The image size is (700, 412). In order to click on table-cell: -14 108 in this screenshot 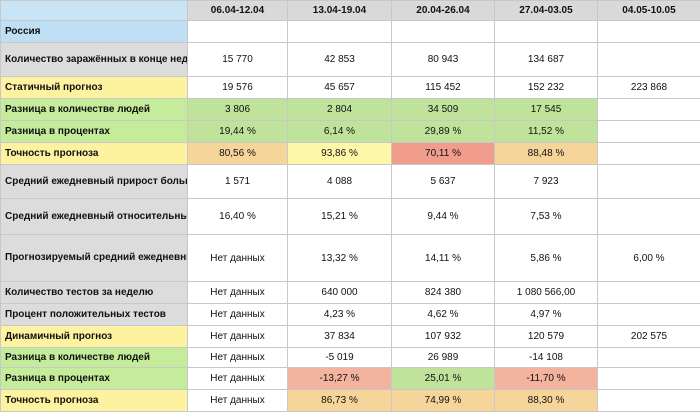, I will do `click(546, 358)`.